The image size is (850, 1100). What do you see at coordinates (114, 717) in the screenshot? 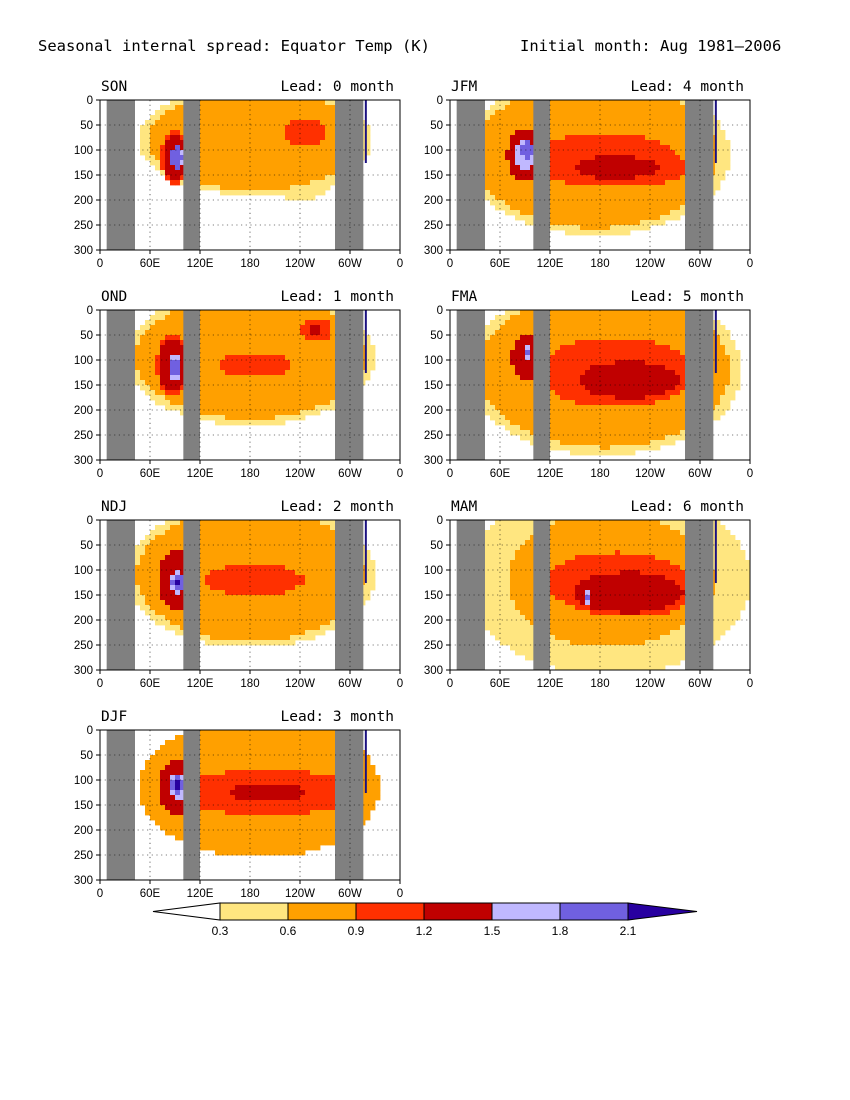
I see `panel-season-label: DJF` at bounding box center [114, 717].